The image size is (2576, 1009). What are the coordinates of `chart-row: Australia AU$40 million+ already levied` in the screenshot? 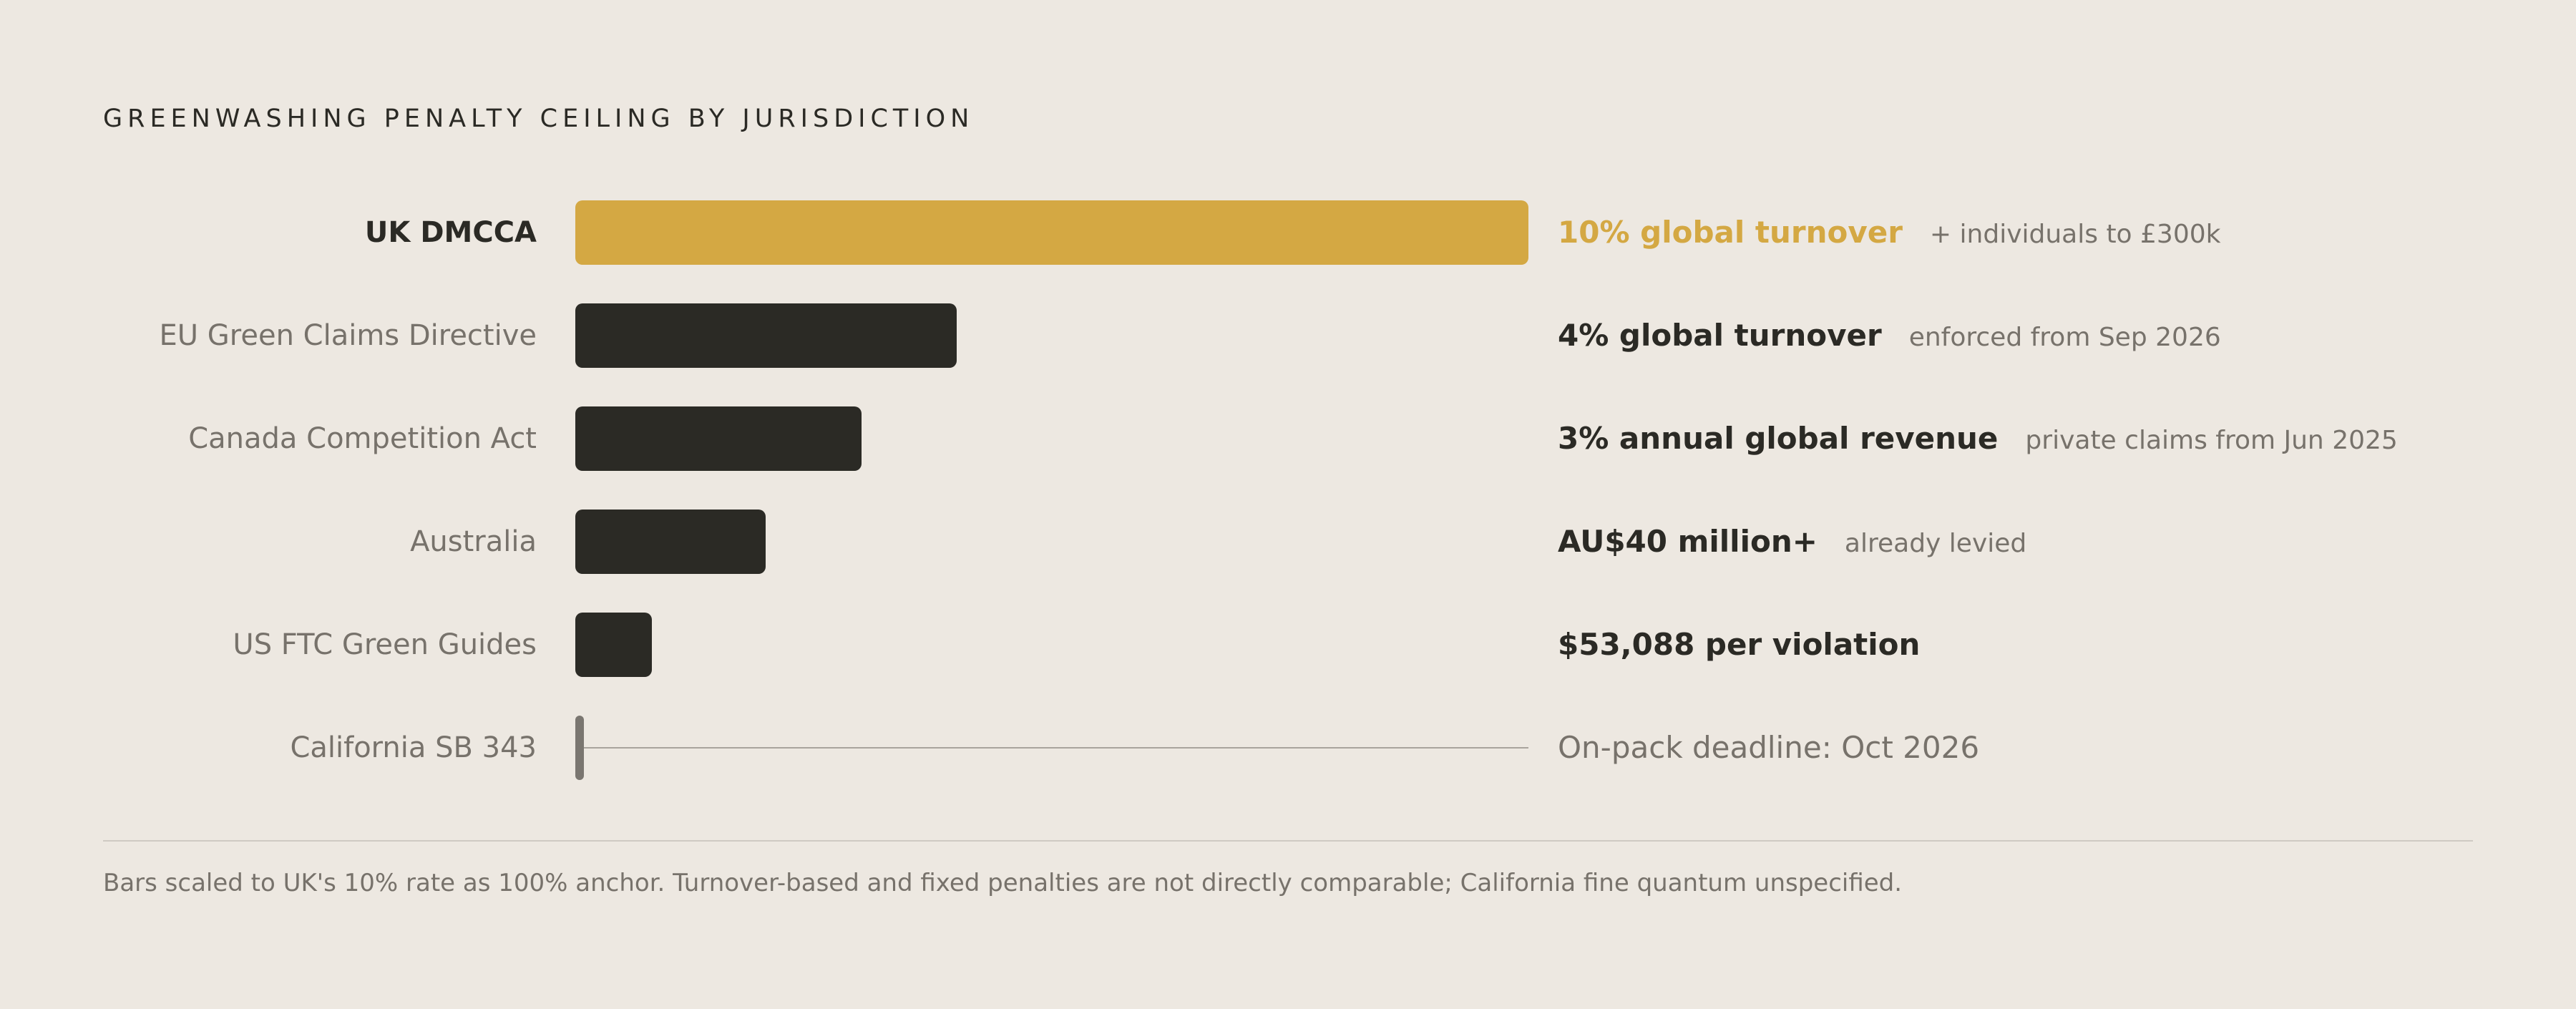 It's located at (1288, 542).